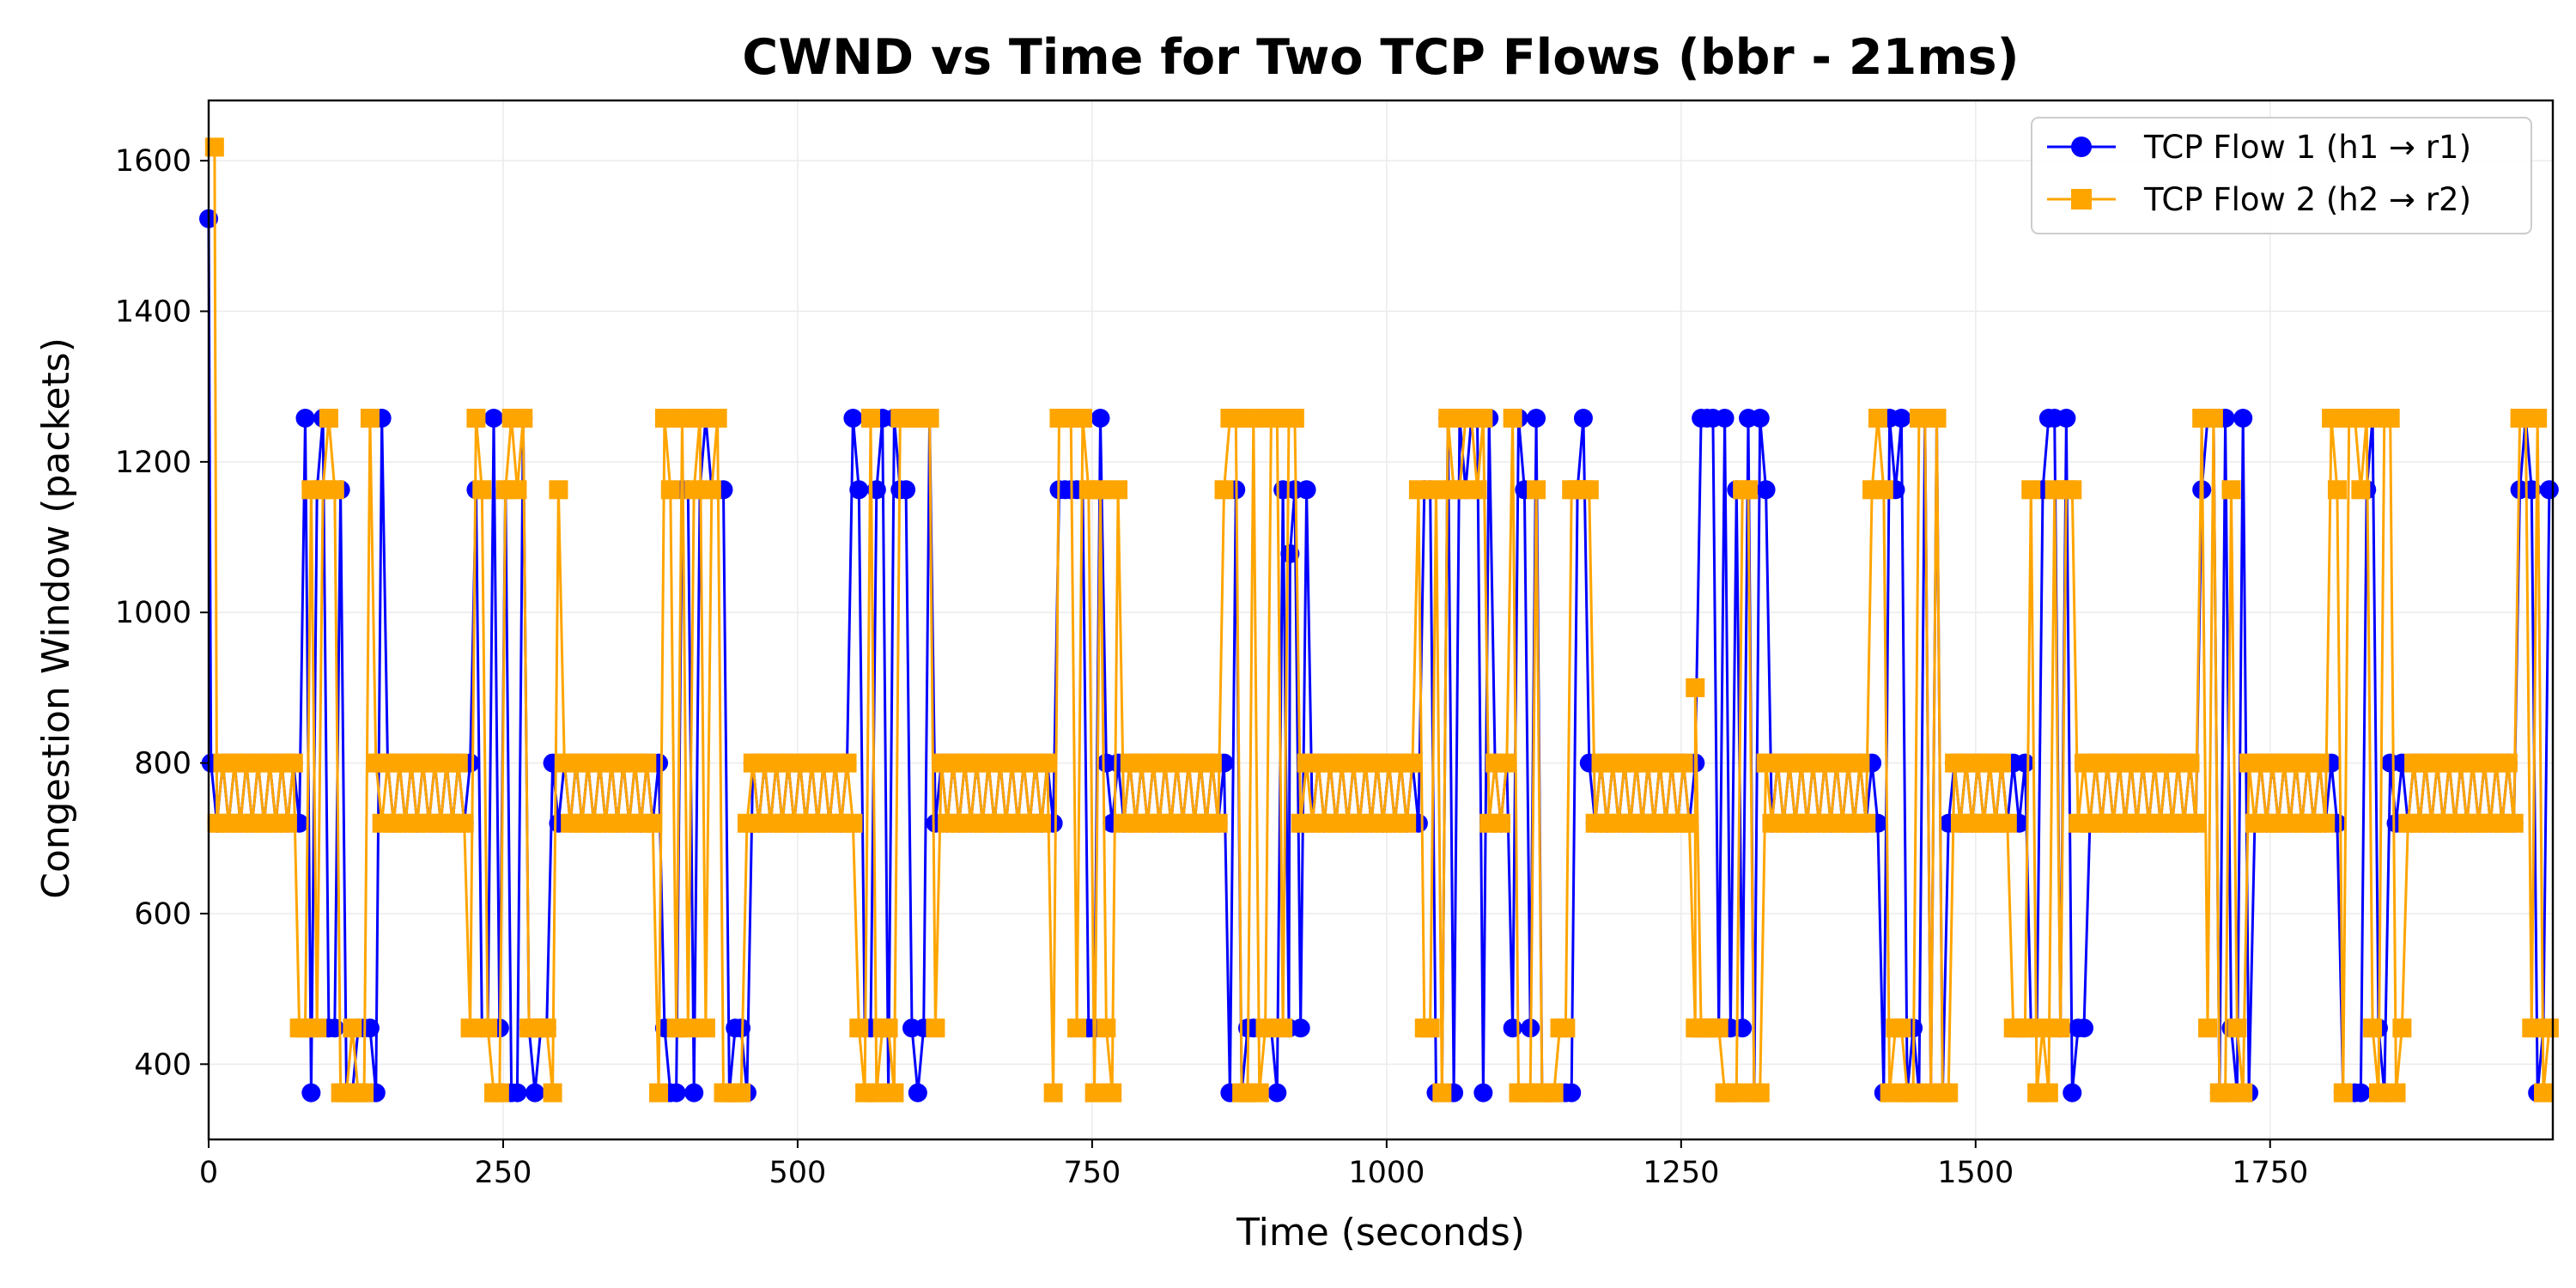 This screenshot has width=2576, height=1288. Describe the element at coordinates (162, 1065) in the screenshot. I see `y-tick-label: 400` at that location.